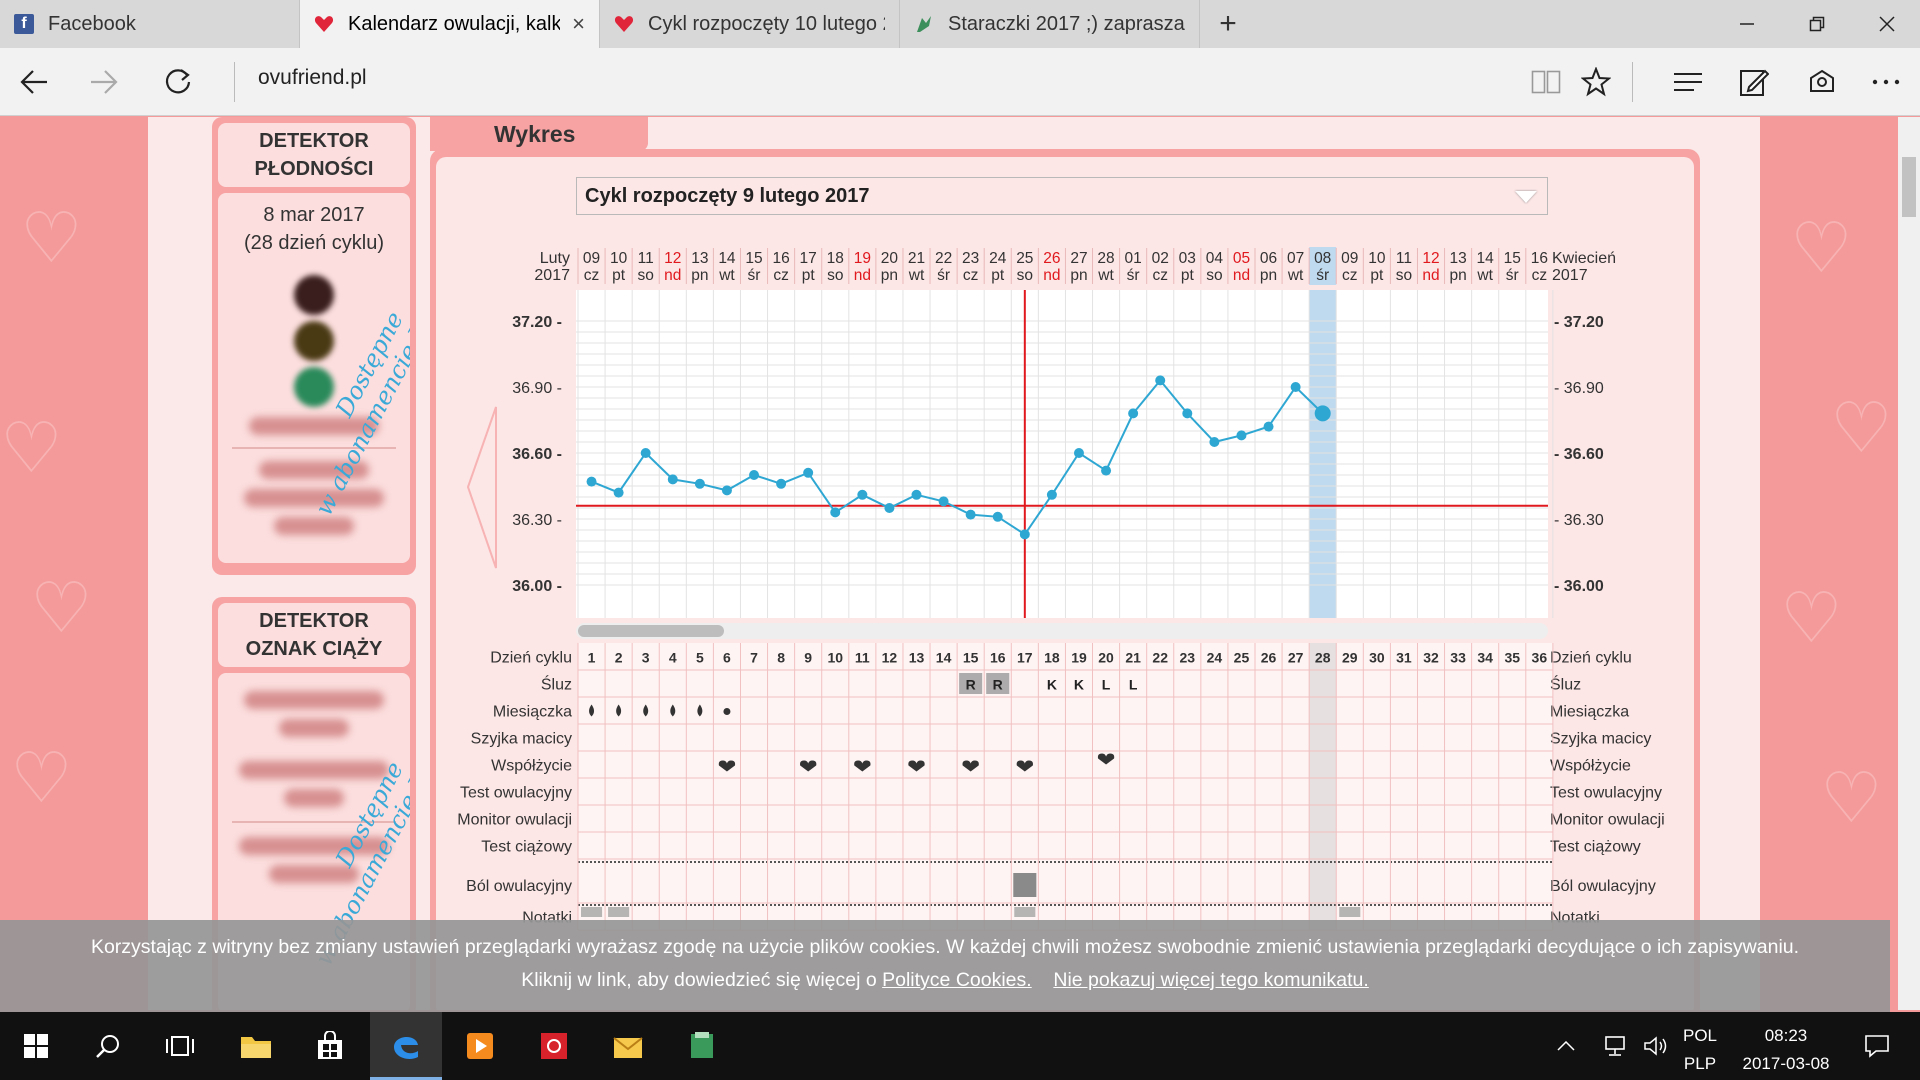 The image size is (1920, 1080). Describe the element at coordinates (1404, 258) in the screenshot. I see `date-label: 11` at that location.